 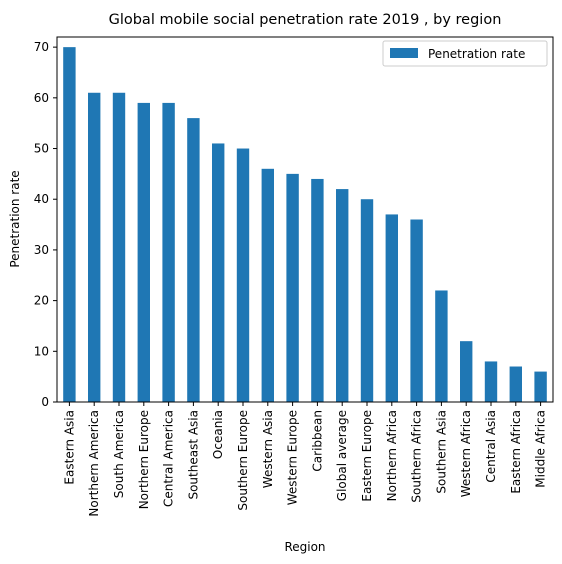 I want to click on x-tick-label: Eastern Africa, so click(x=516, y=452).